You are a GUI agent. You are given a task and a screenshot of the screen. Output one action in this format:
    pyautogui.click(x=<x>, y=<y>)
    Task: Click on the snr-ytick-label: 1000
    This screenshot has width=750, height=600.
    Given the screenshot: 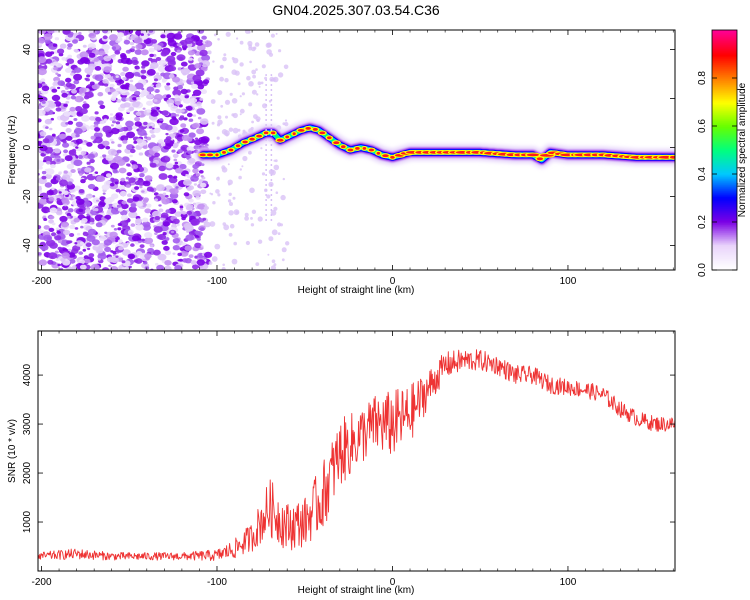 What is the action you would take?
    pyautogui.click(x=27, y=521)
    